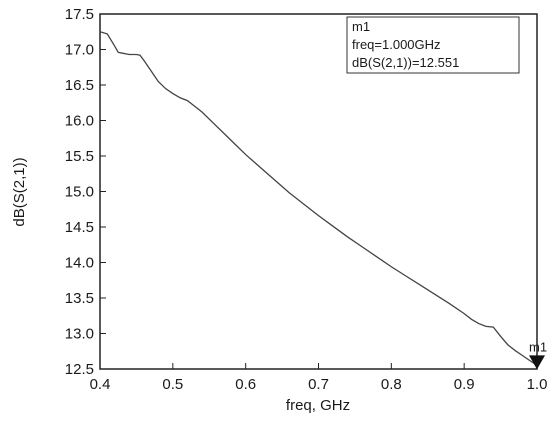 This screenshot has height=442, width=553. What do you see at coordinates (79, 298) in the screenshot?
I see `y-tick-label: 13.5` at bounding box center [79, 298].